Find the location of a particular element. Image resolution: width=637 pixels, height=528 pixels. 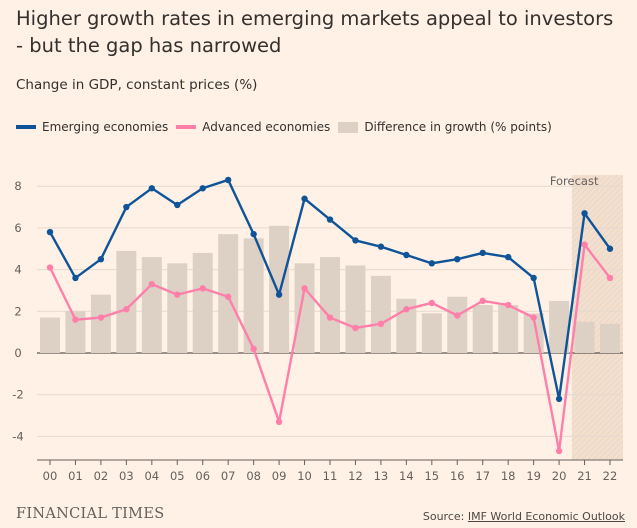

x-tick-label: 05 is located at coordinates (177, 476).